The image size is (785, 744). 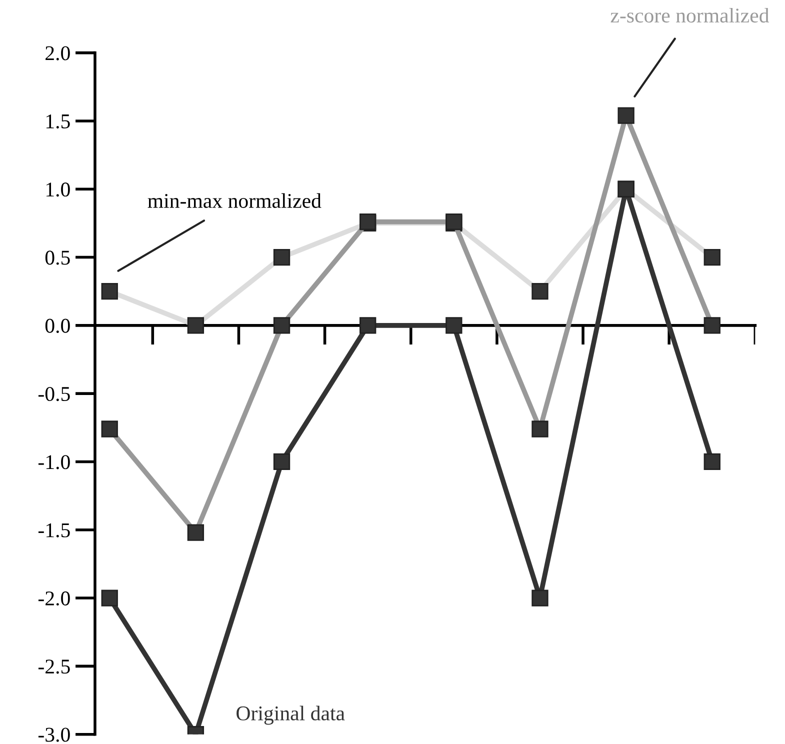 I want to click on y-tick-label: -1.0, so click(x=54, y=462).